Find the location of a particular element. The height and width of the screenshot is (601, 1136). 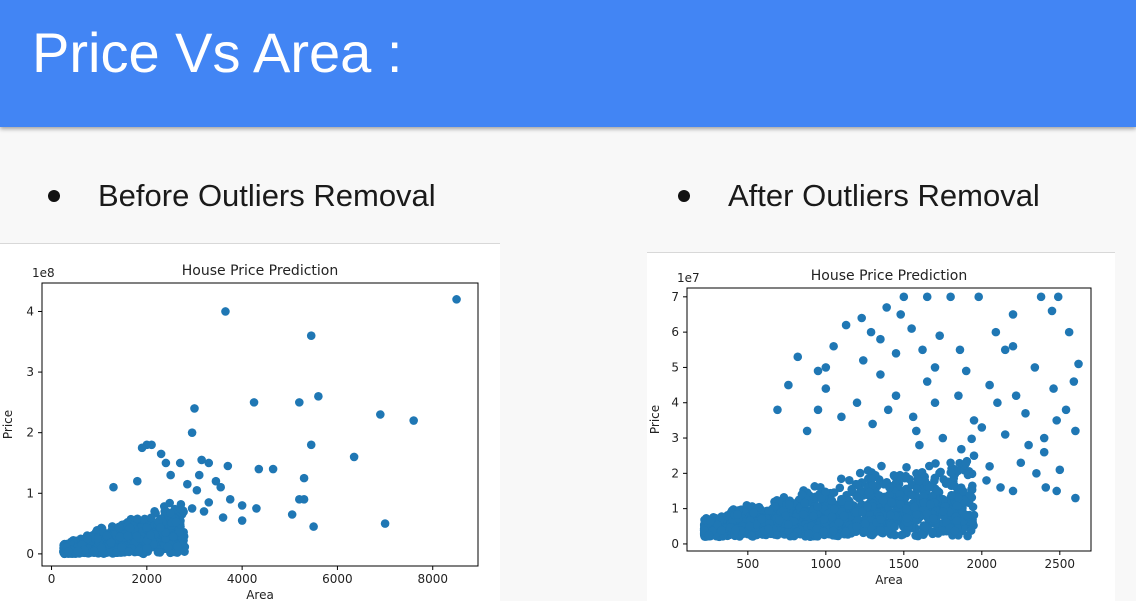

bullet-label: After Outliers Removal is located at coordinates (884, 195).